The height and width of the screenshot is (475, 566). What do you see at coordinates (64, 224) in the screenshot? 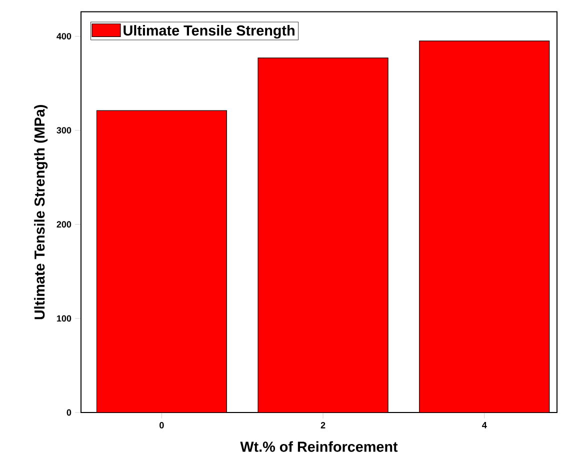
I see `y-tick-label: 200` at bounding box center [64, 224].